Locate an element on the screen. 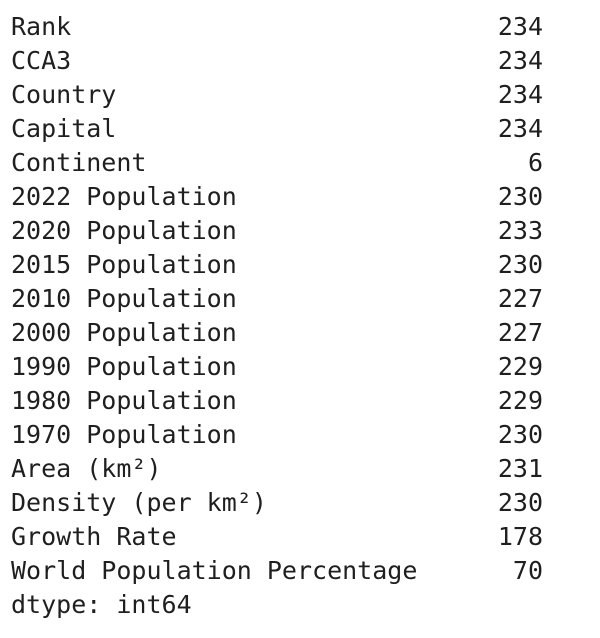  series-row: 1980 Population 229 is located at coordinates (291, 401).